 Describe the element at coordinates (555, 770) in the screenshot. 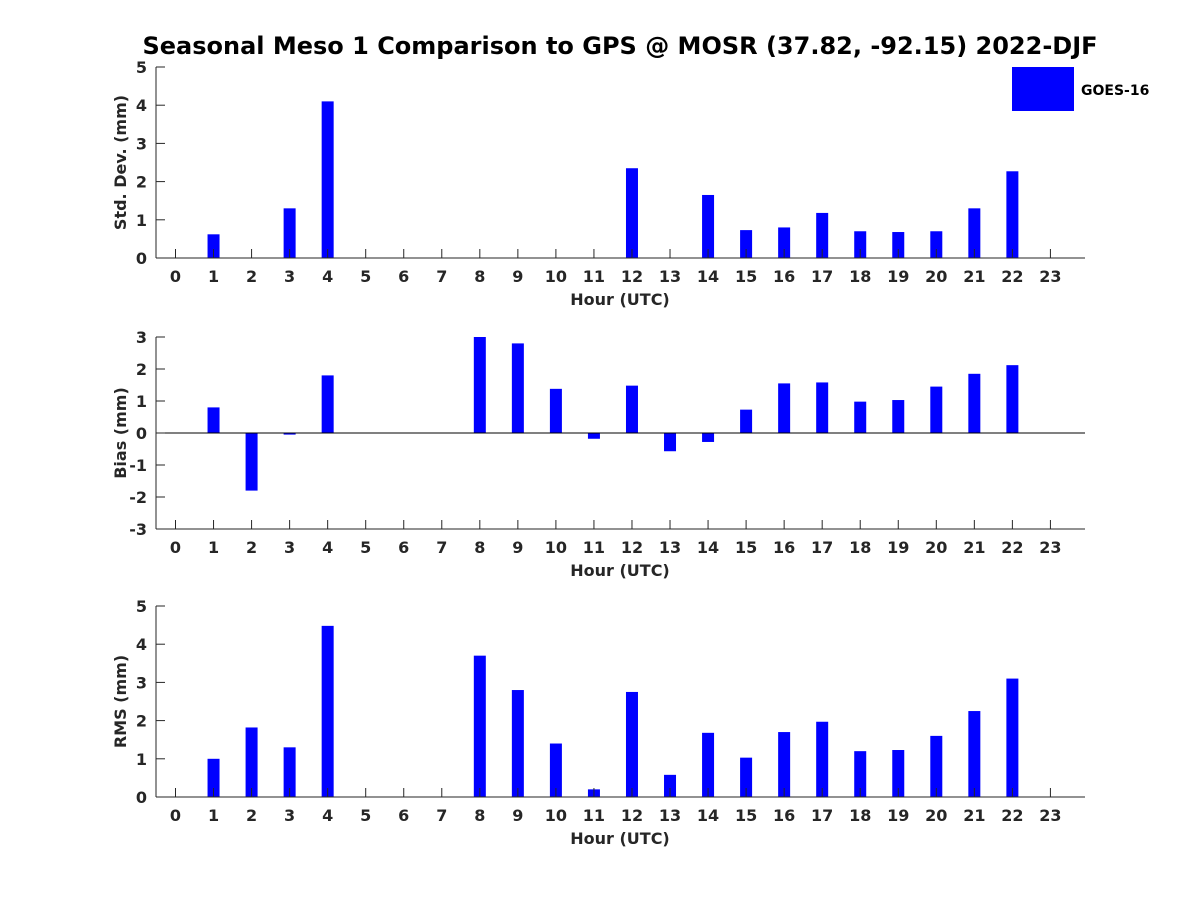

I see `bar-rms-h10` at that location.